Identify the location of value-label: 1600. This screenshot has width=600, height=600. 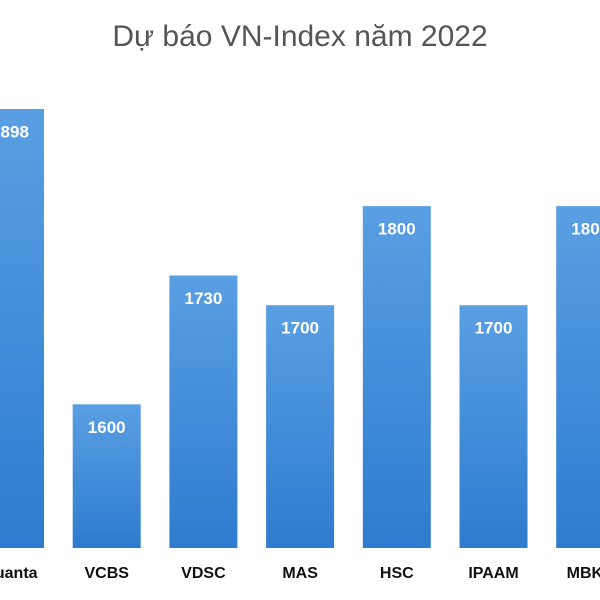
(107, 427).